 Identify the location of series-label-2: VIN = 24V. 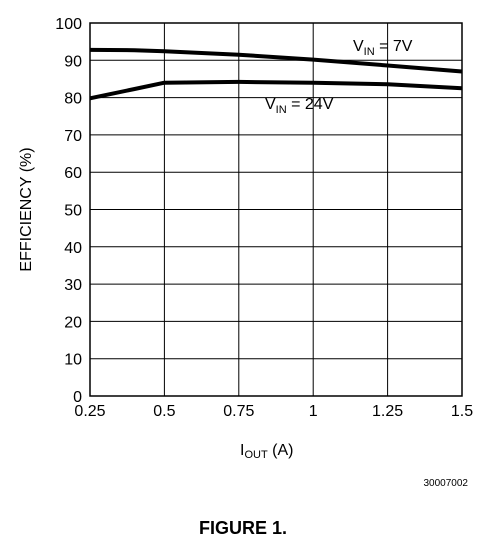
(299, 106).